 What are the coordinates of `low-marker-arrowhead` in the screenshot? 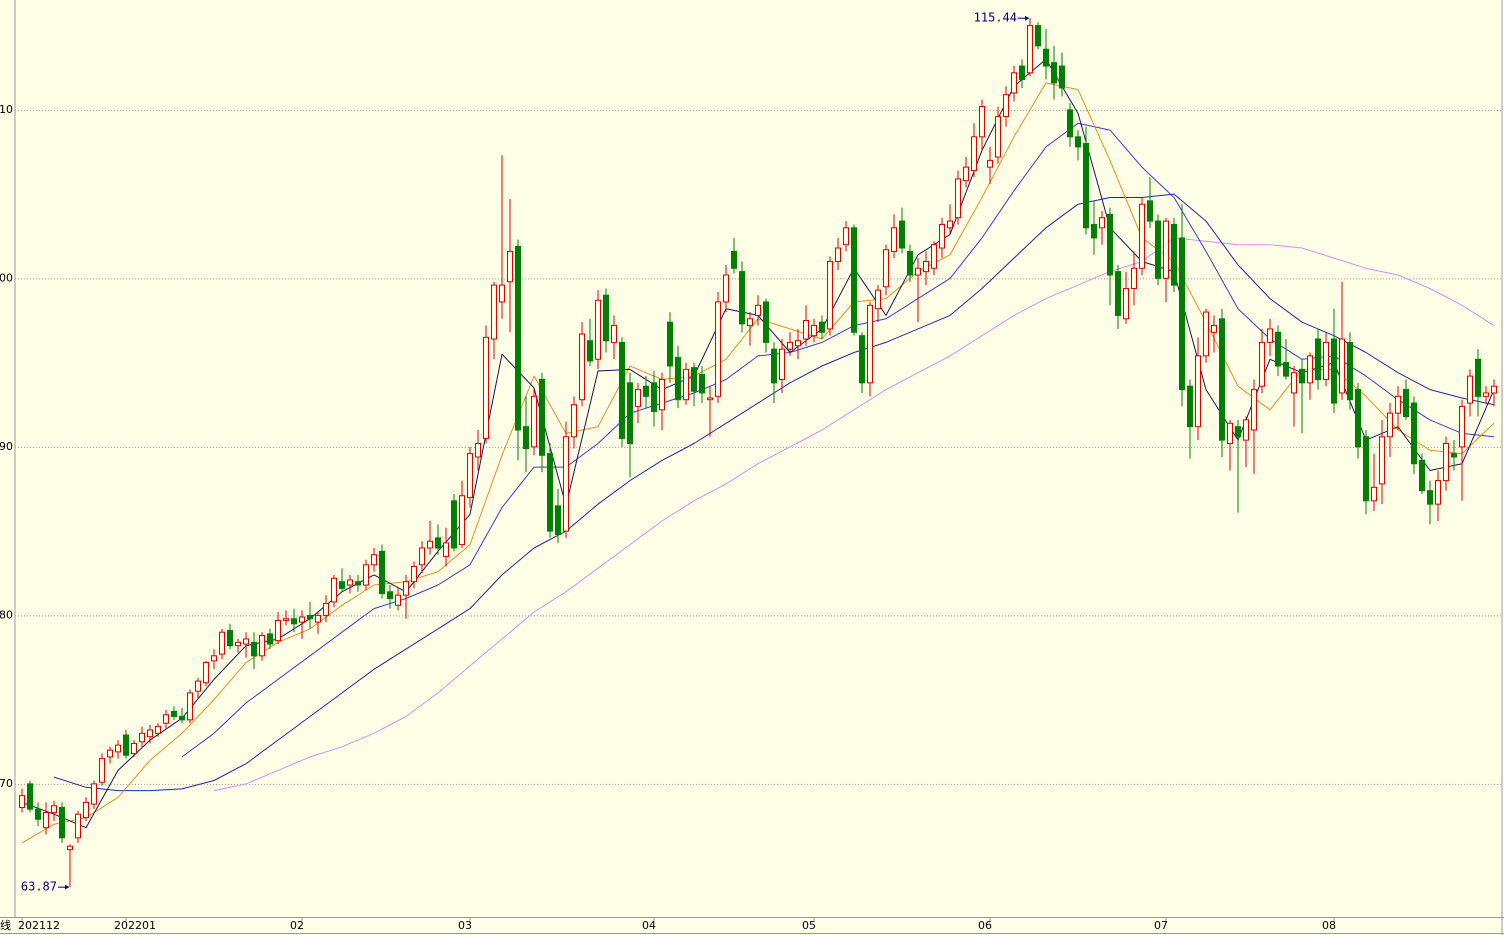 It's located at (67, 887).